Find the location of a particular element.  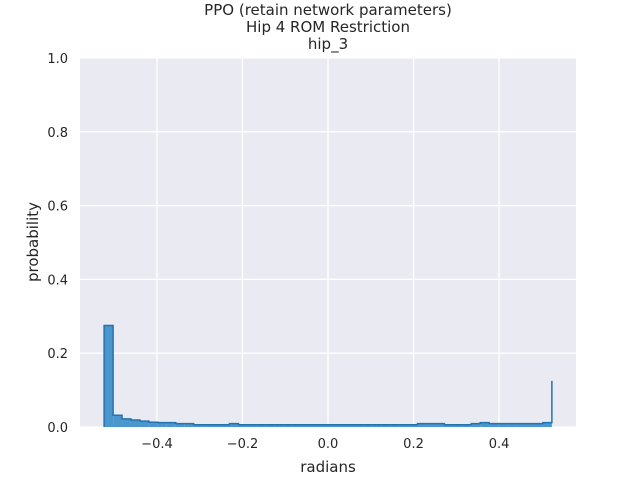

y-tick-label: 0.0 is located at coordinates (57, 428).